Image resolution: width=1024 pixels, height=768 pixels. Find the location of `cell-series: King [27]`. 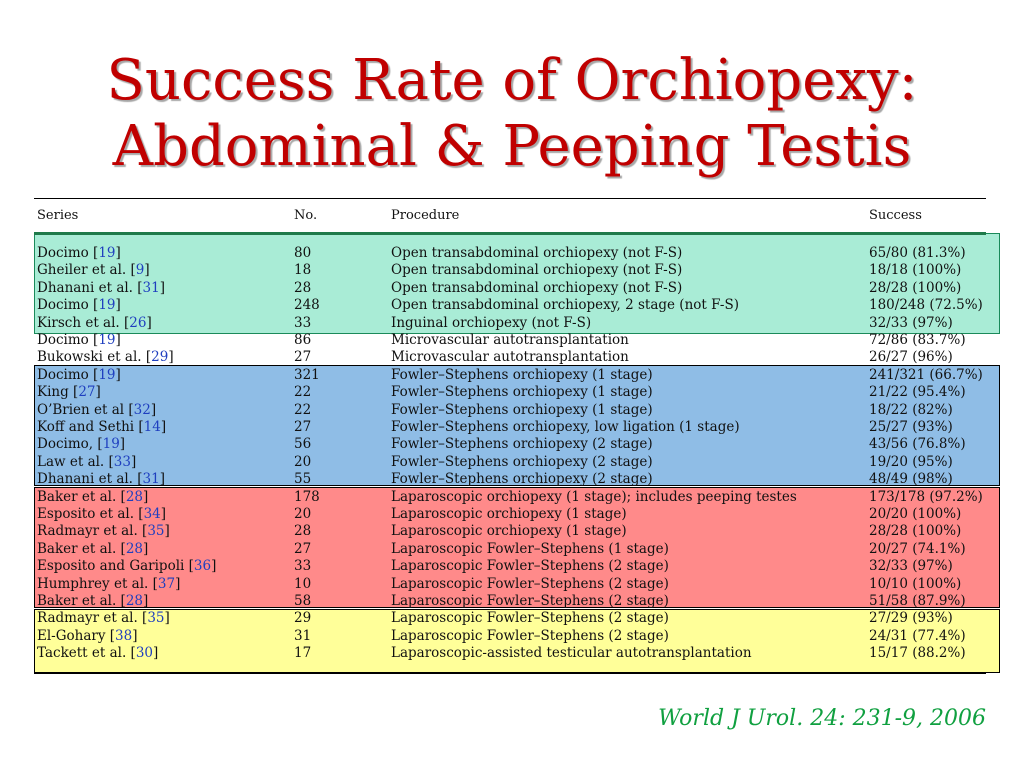

cell-series: King [27] is located at coordinates (69, 392).